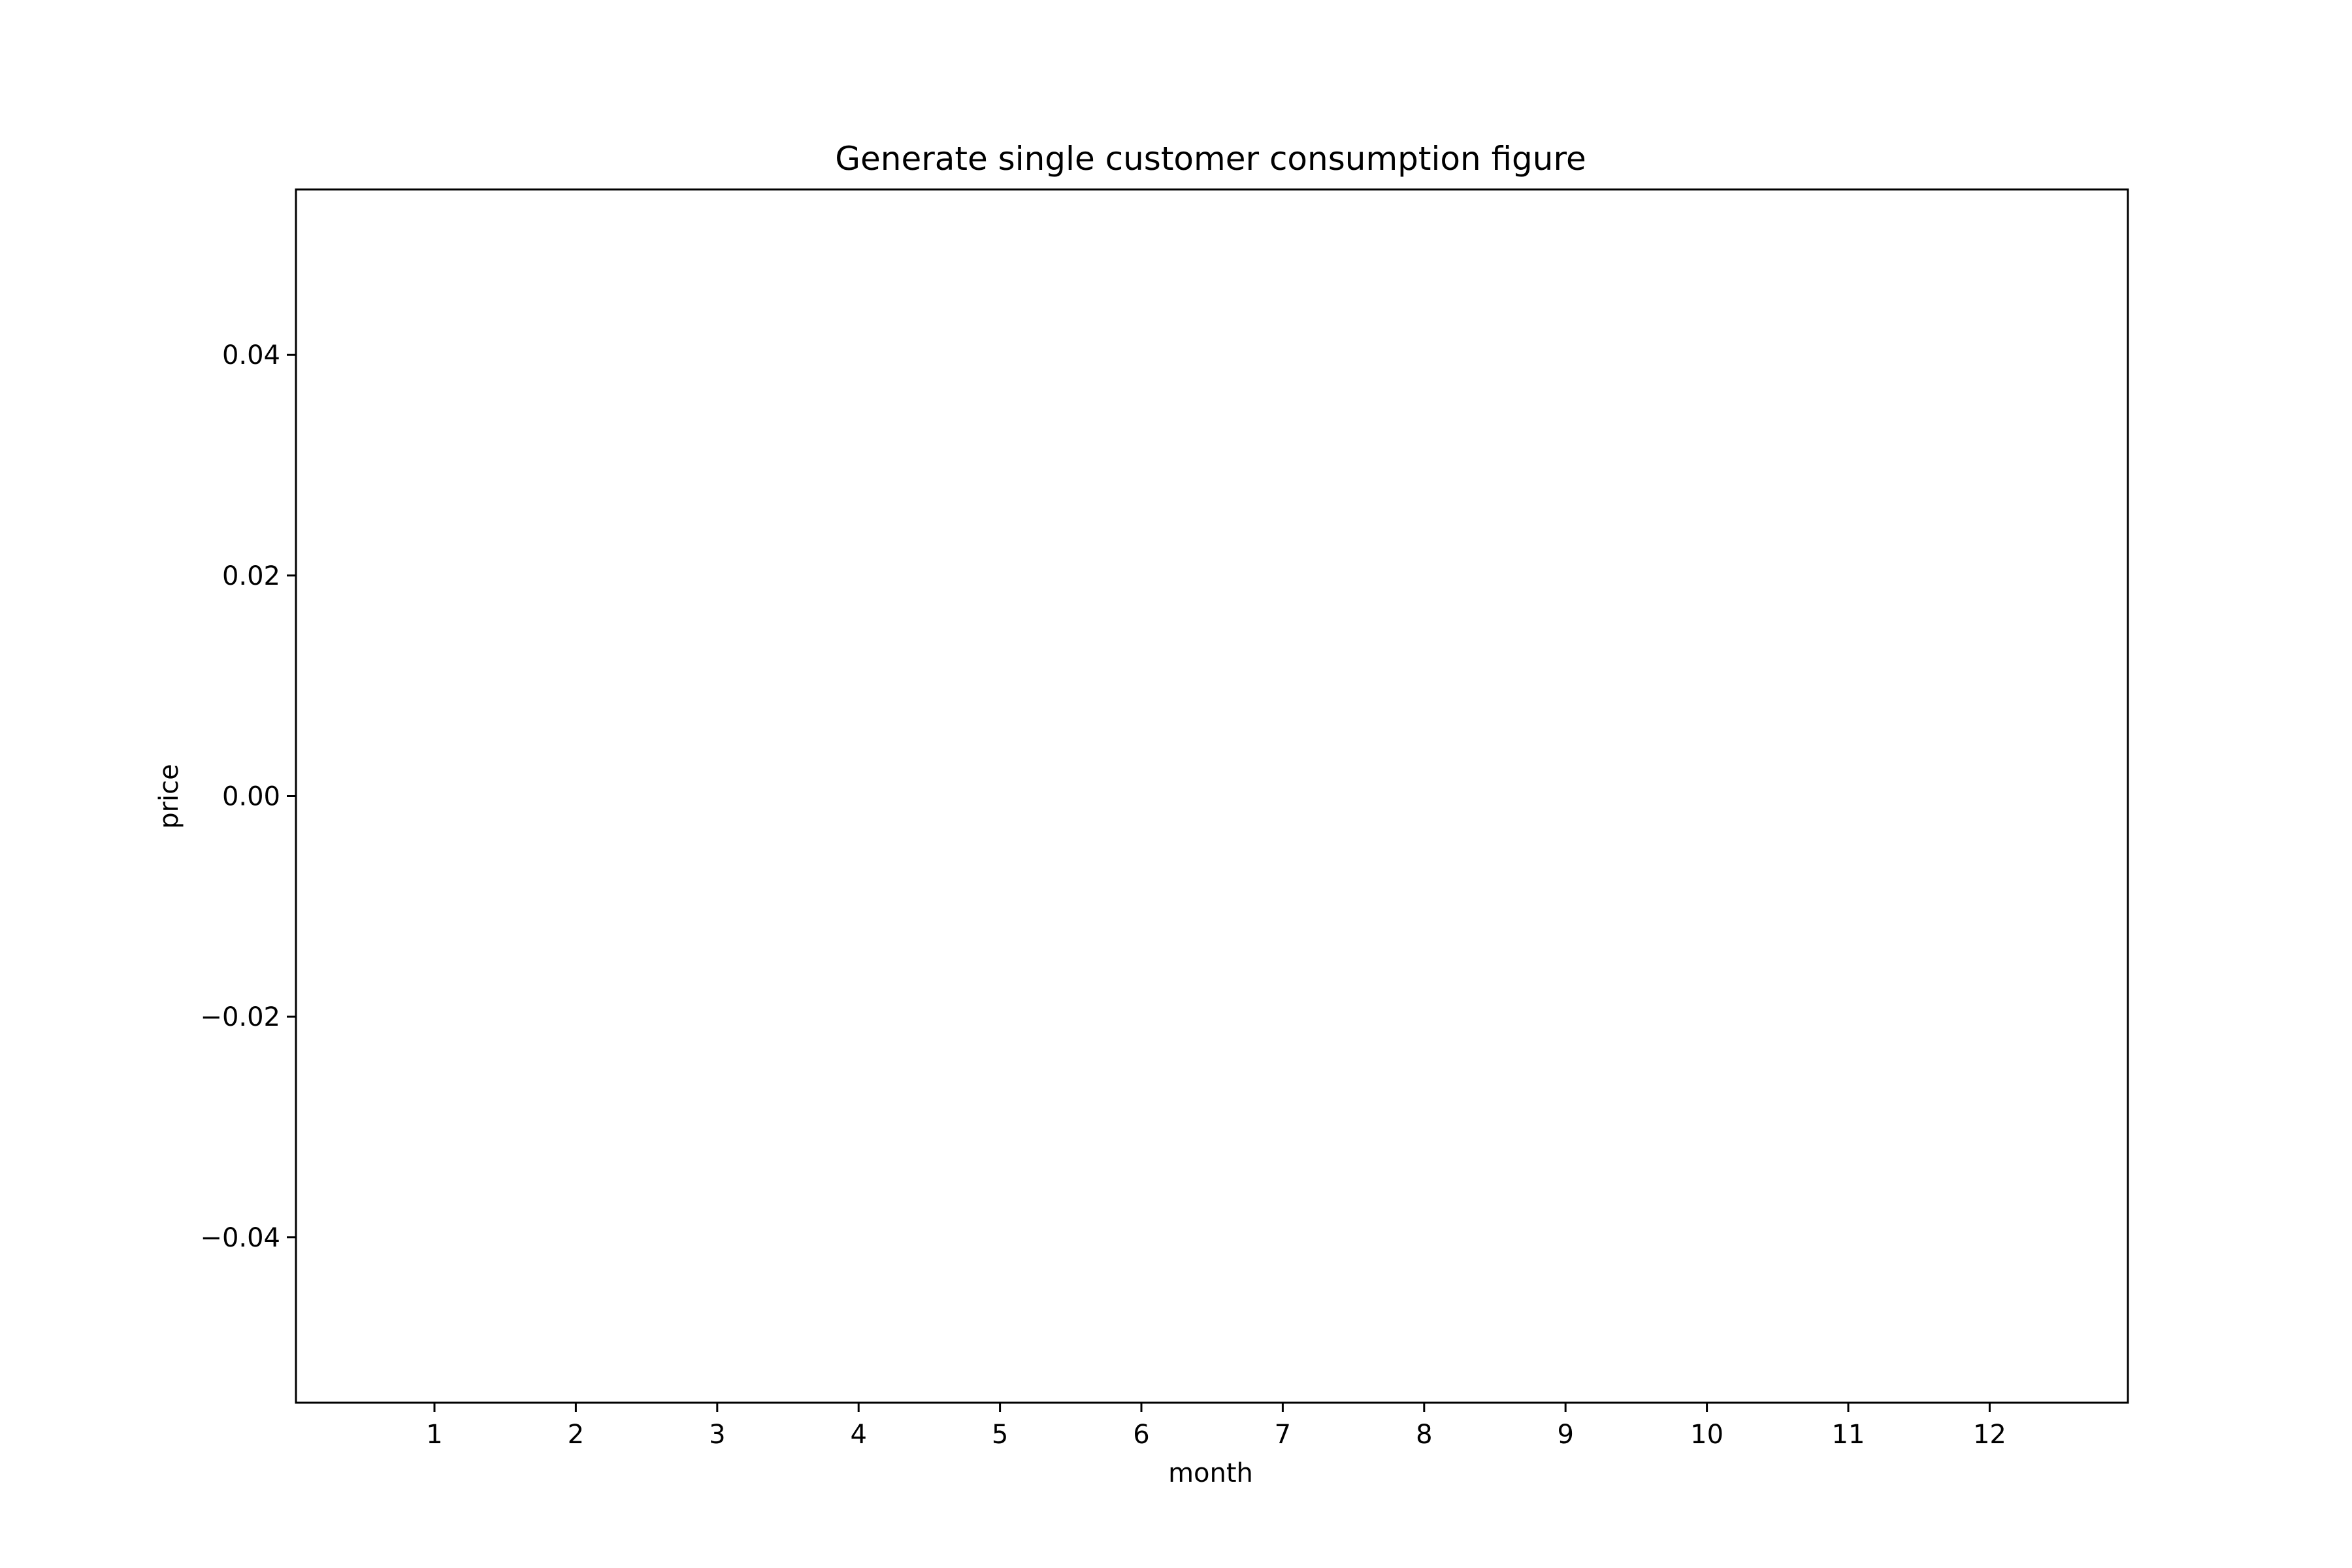  Describe the element at coordinates (1565, 1435) in the screenshot. I see `x-tick-label: 9` at that location.